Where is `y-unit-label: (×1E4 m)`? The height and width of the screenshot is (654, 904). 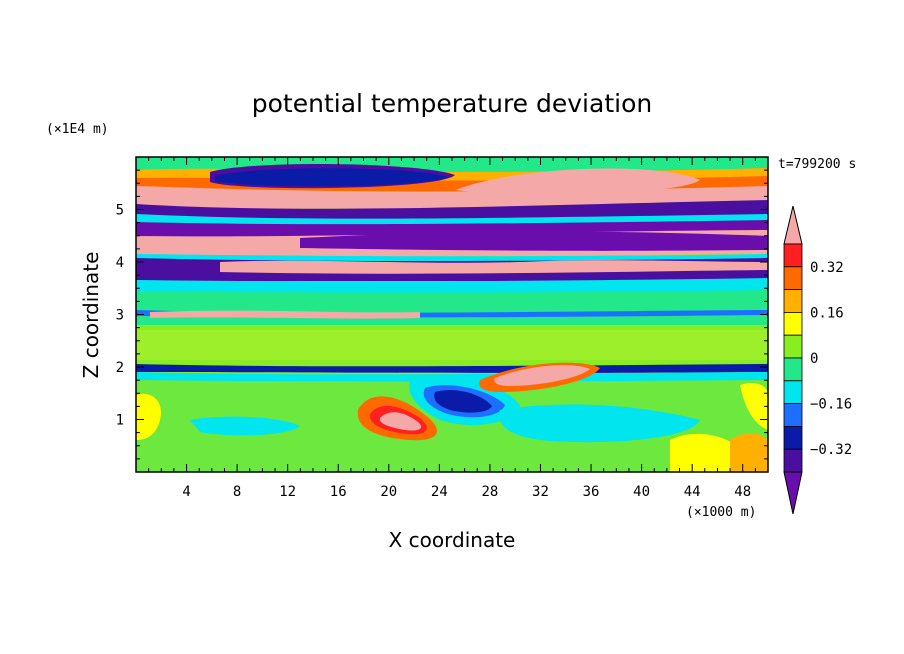
y-unit-label: (×1E4 m) is located at coordinates (77, 129).